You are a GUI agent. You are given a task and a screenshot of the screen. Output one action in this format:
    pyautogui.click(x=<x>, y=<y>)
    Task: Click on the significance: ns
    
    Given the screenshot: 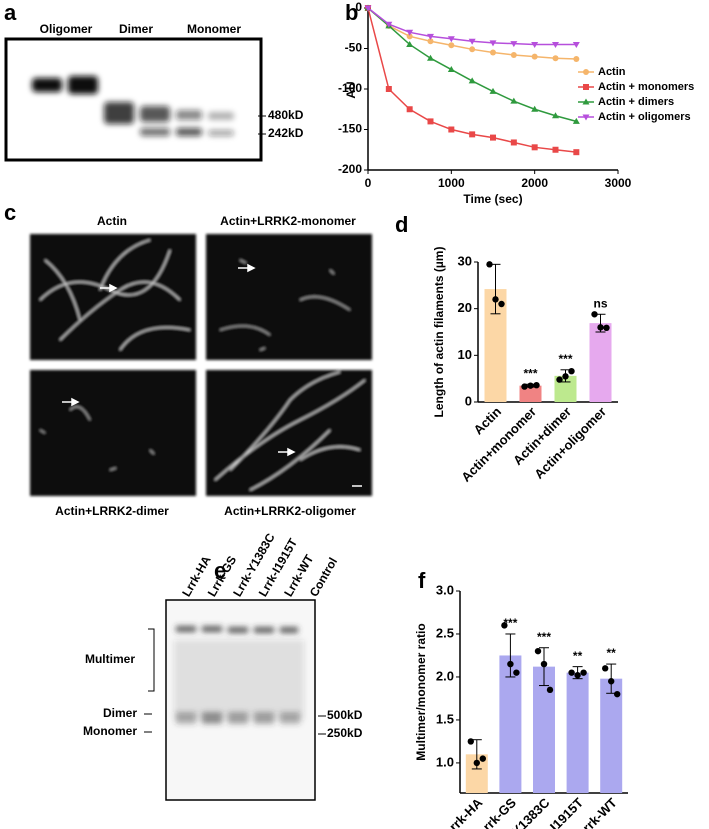 What is the action you would take?
    pyautogui.click(x=600, y=303)
    